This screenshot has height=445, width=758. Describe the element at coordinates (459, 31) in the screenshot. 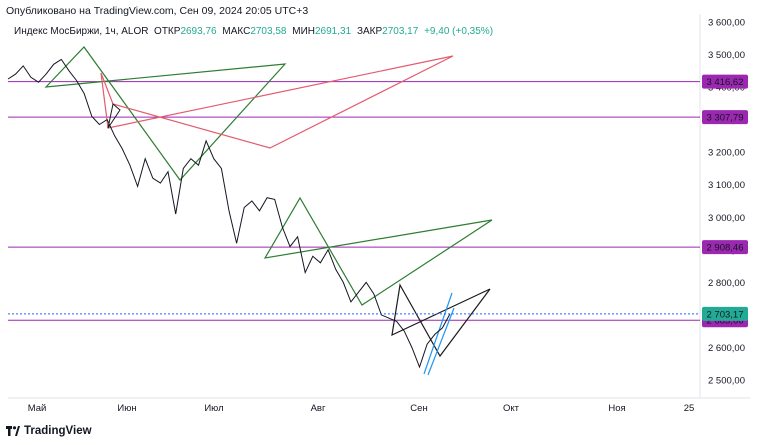

I see `change-value: +9,40 (+0,35%)` at that location.